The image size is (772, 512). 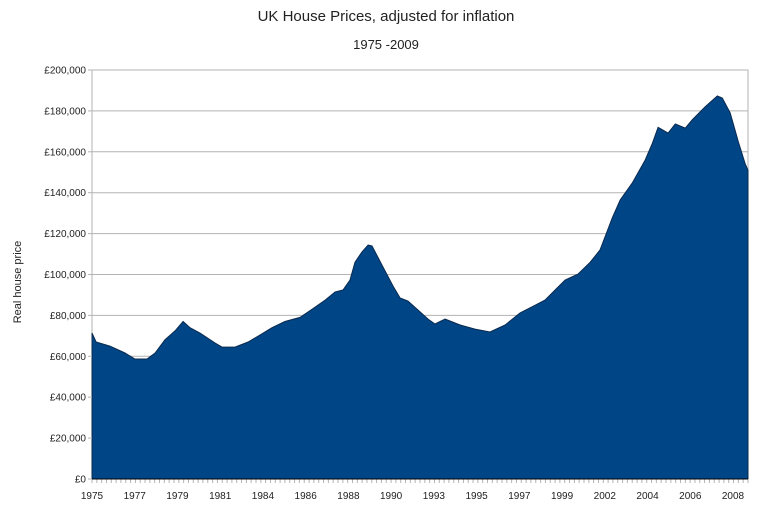 I want to click on x-tick-label: 2004, so click(x=647, y=496).